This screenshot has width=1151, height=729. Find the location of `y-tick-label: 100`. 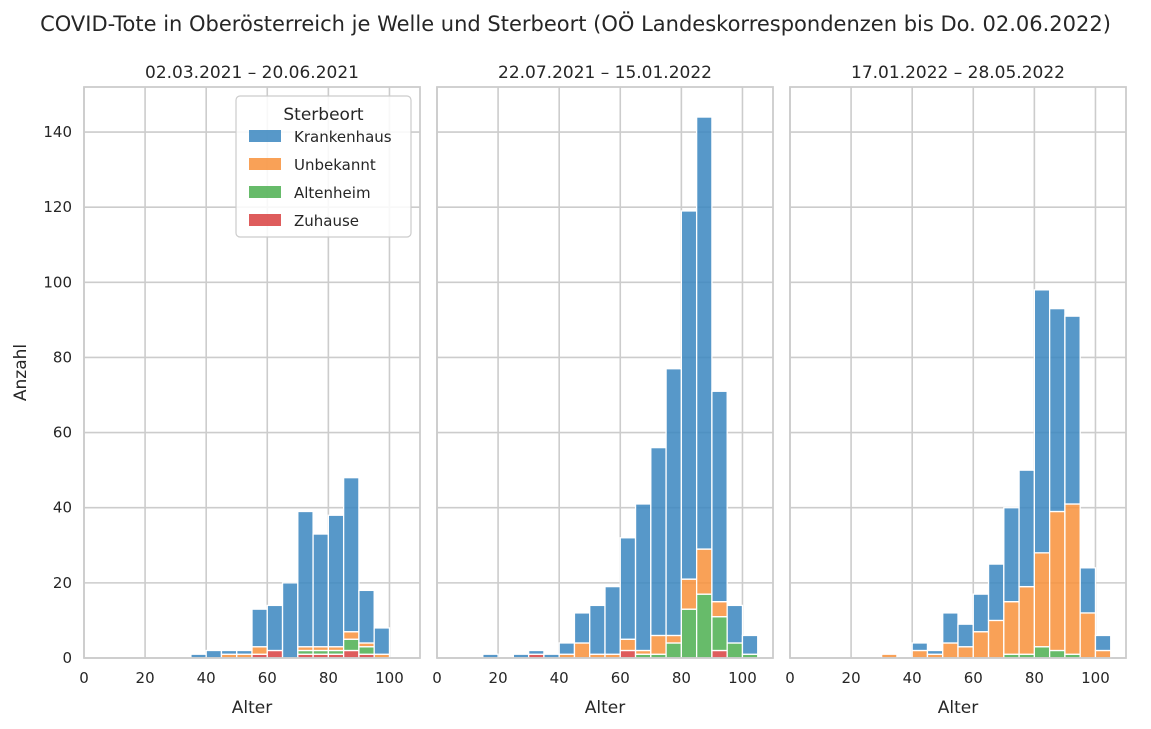

y-tick-label: 100 is located at coordinates (57, 282).